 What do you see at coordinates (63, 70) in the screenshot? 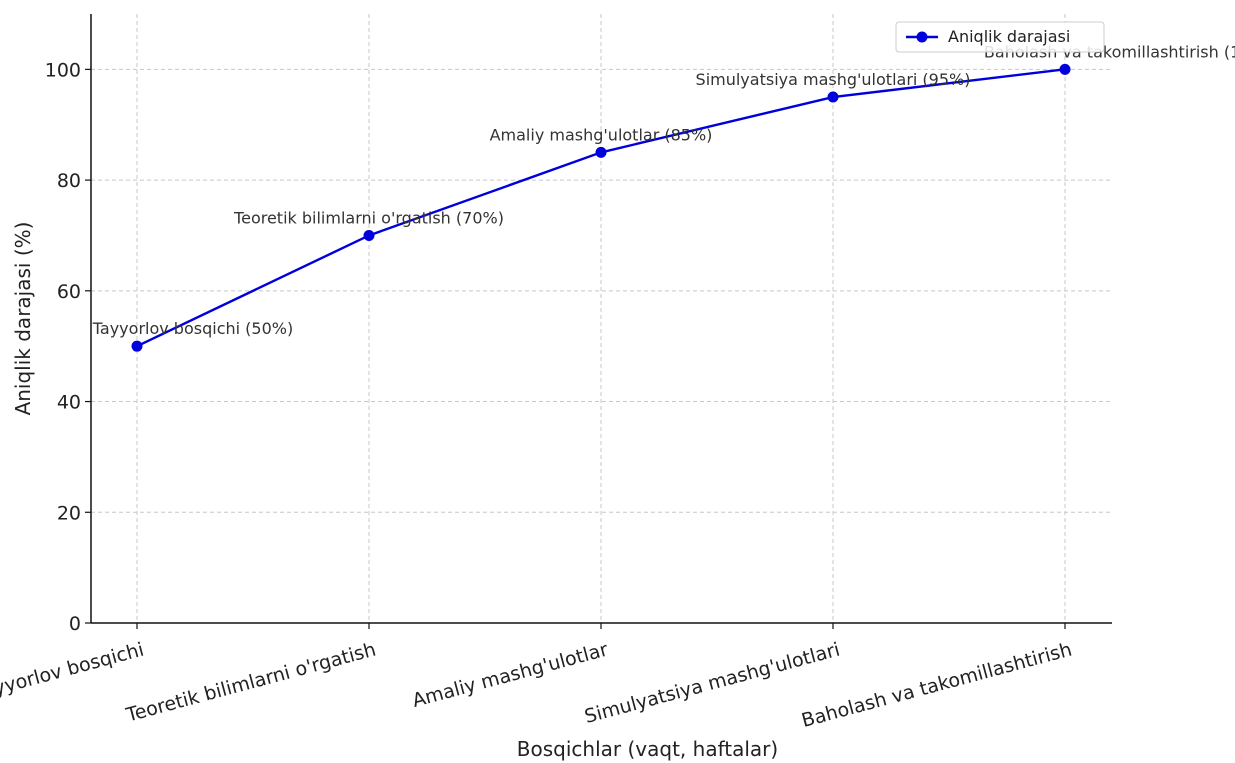
I see `y-tick-label: 100` at bounding box center [63, 70].